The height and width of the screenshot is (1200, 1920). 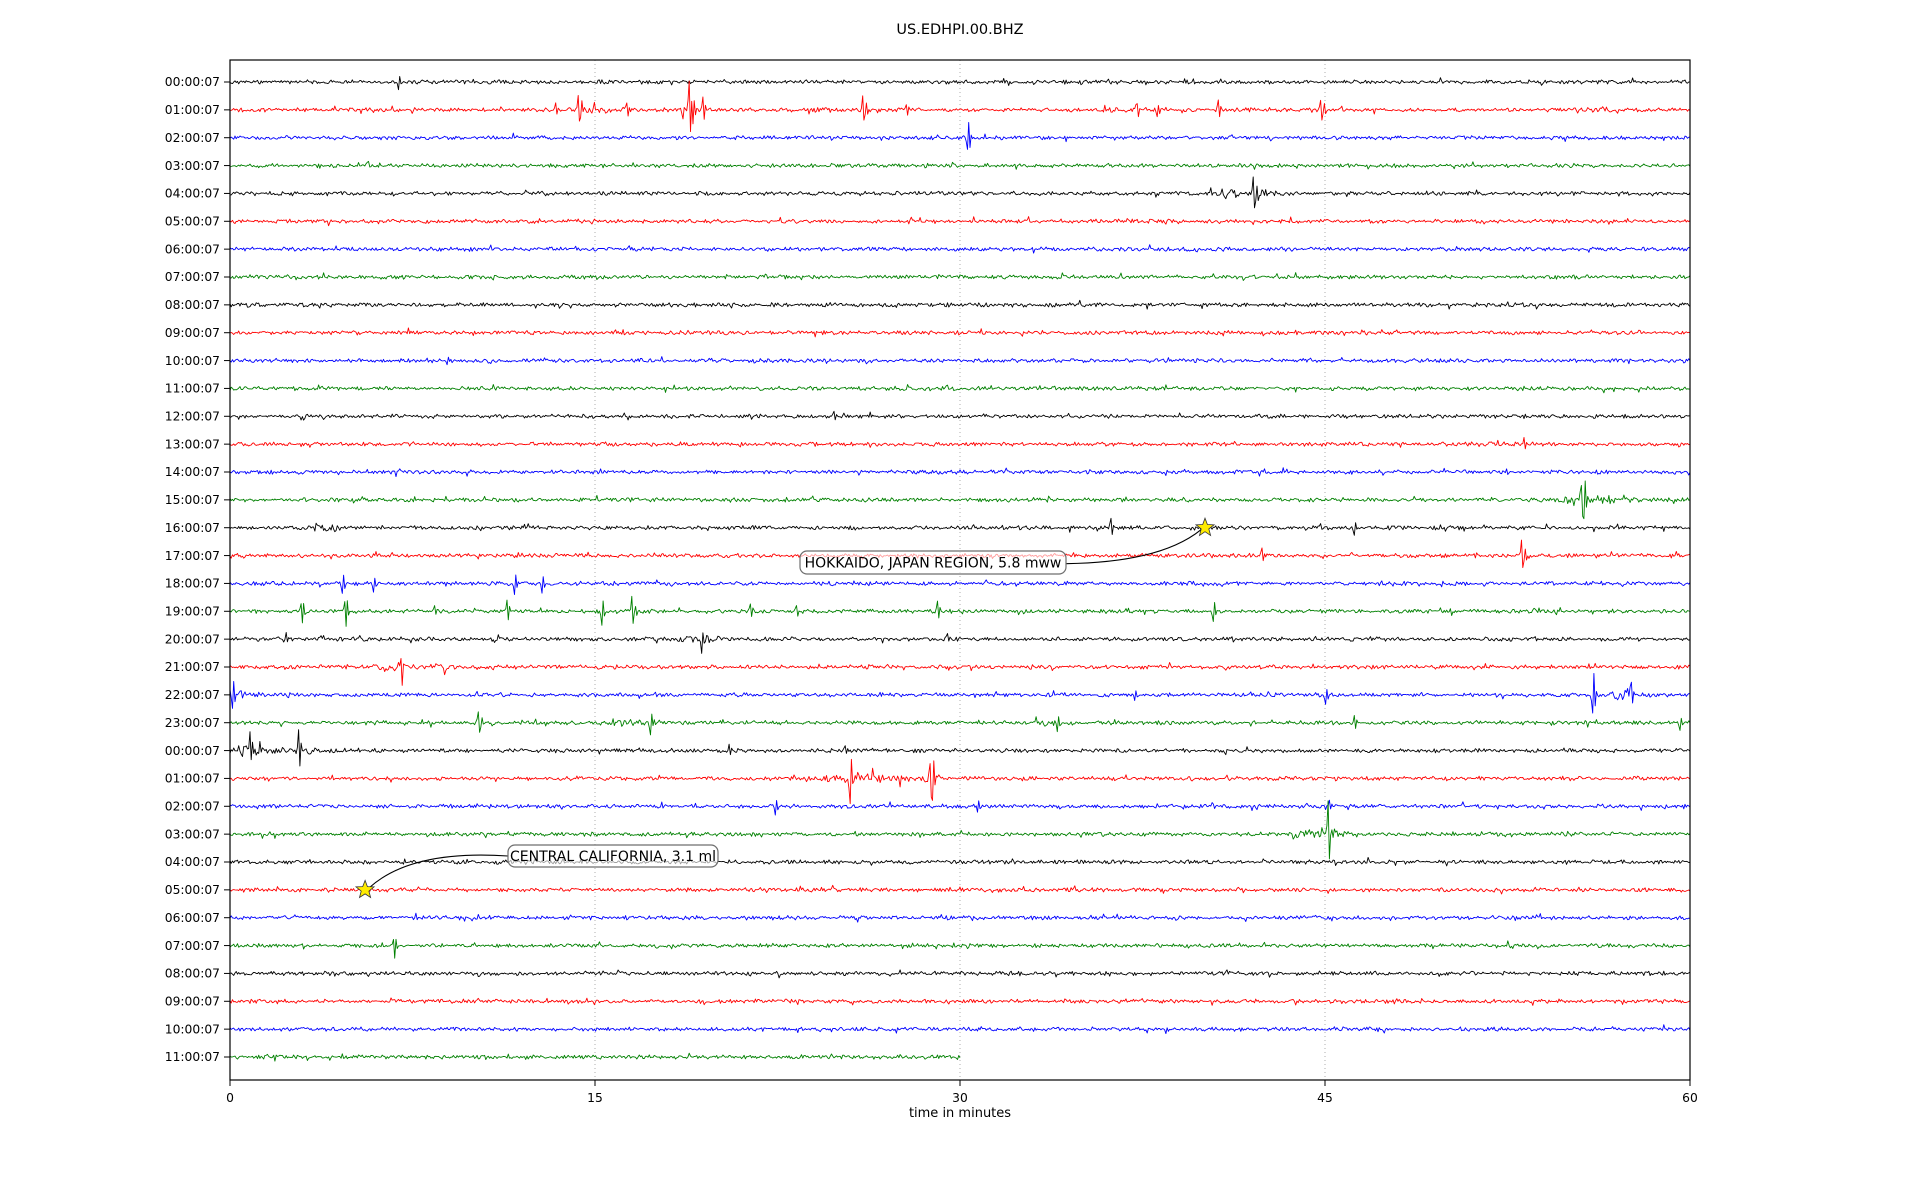 What do you see at coordinates (192, 305) in the screenshot?
I see `y-axis-label-8: 08:00:07` at bounding box center [192, 305].